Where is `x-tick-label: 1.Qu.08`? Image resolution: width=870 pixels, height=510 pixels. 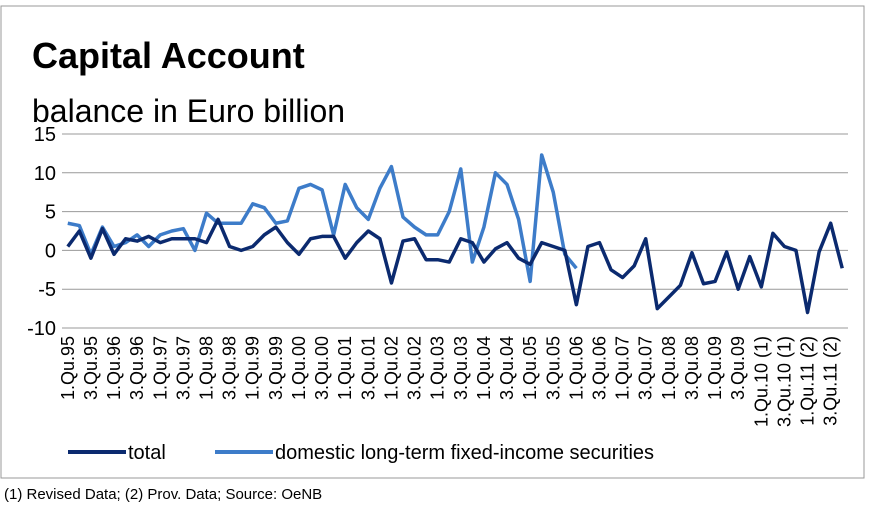 x-tick-label: 1.Qu.08 is located at coordinates (669, 368).